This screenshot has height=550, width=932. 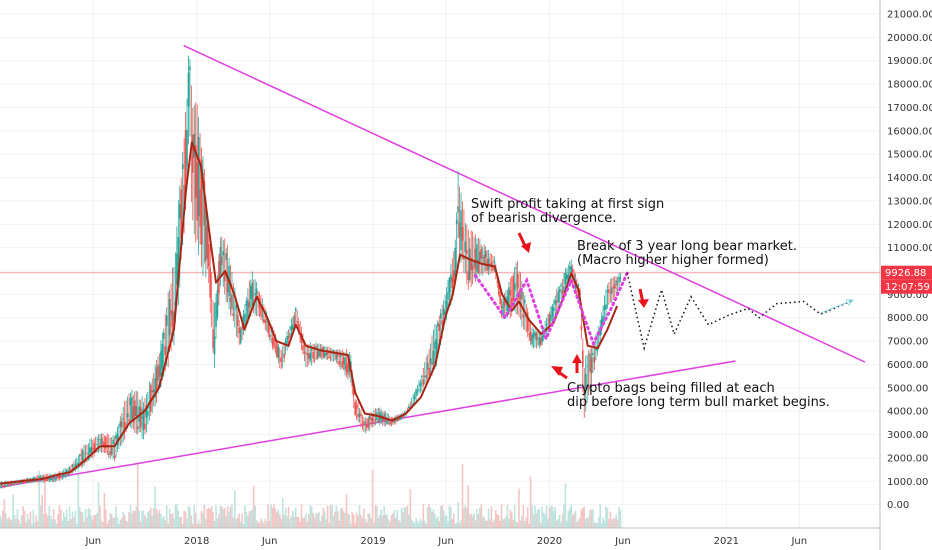 I want to click on y-tick-label: 8000.00, so click(x=907, y=318).